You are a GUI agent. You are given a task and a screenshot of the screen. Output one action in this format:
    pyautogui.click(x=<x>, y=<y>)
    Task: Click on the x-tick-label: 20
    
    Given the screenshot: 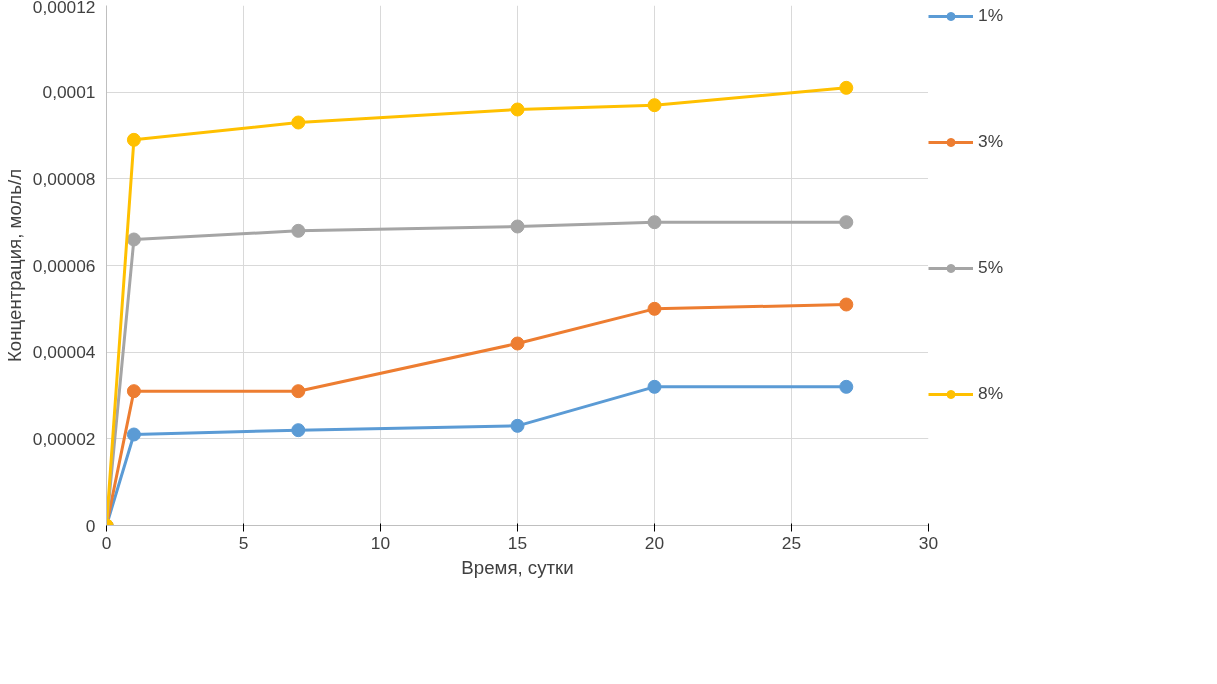 What is the action you would take?
    pyautogui.click(x=654, y=542)
    